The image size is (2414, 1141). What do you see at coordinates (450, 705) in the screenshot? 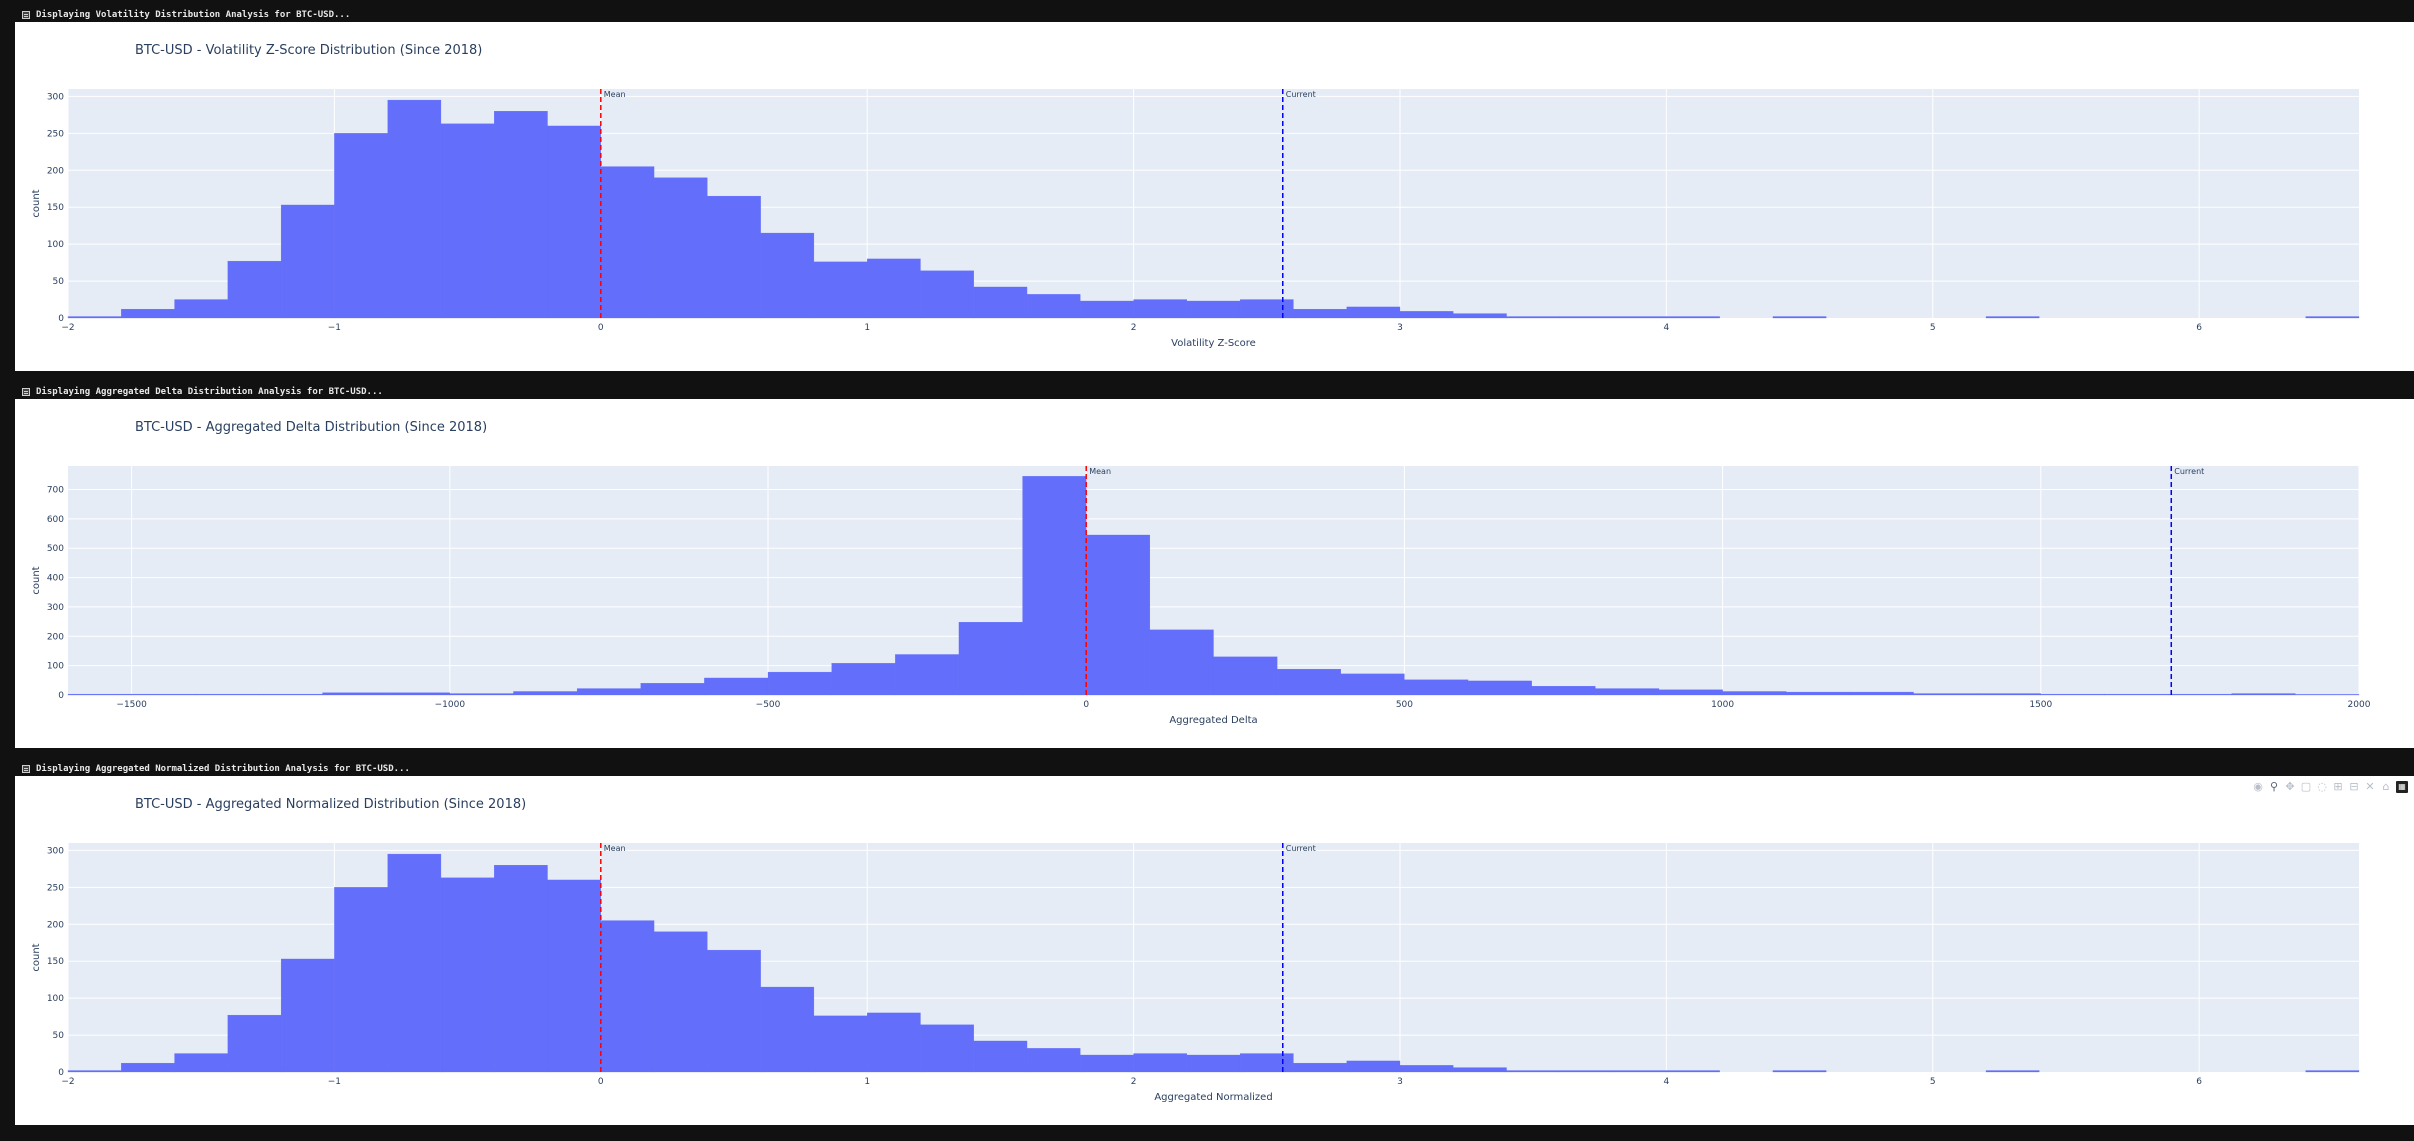
I see `x-tick-label: −1000` at bounding box center [450, 705].